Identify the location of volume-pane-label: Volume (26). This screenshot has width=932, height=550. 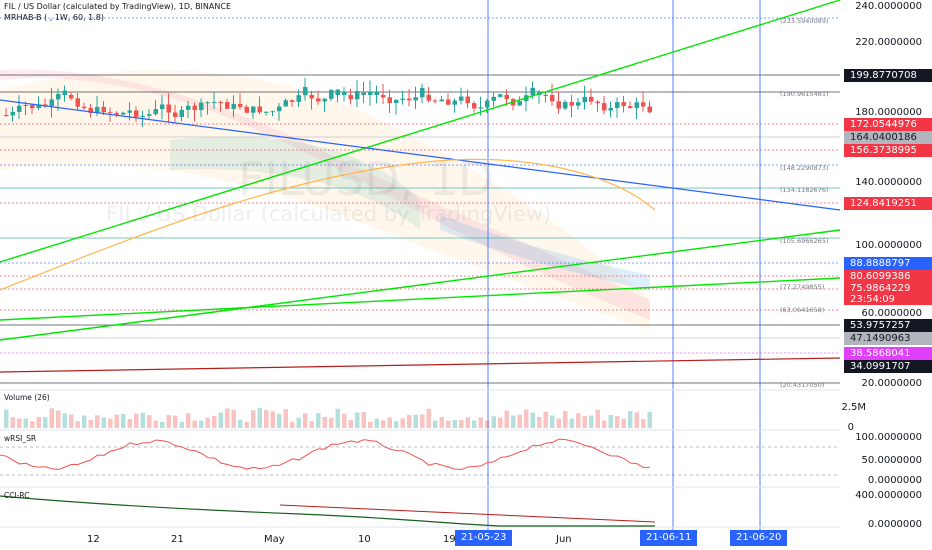
(27, 397).